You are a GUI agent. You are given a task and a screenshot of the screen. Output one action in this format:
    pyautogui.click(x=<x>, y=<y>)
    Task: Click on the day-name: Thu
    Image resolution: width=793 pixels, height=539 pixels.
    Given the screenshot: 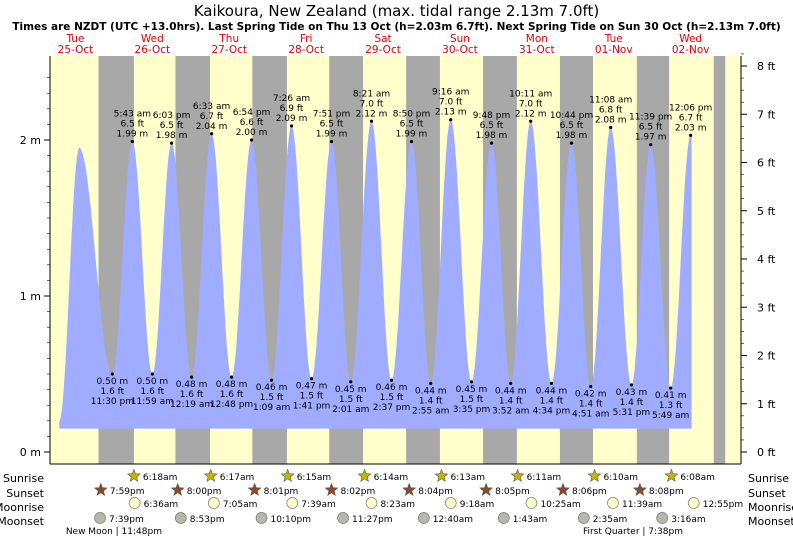 What is the action you would take?
    pyautogui.click(x=228, y=39)
    